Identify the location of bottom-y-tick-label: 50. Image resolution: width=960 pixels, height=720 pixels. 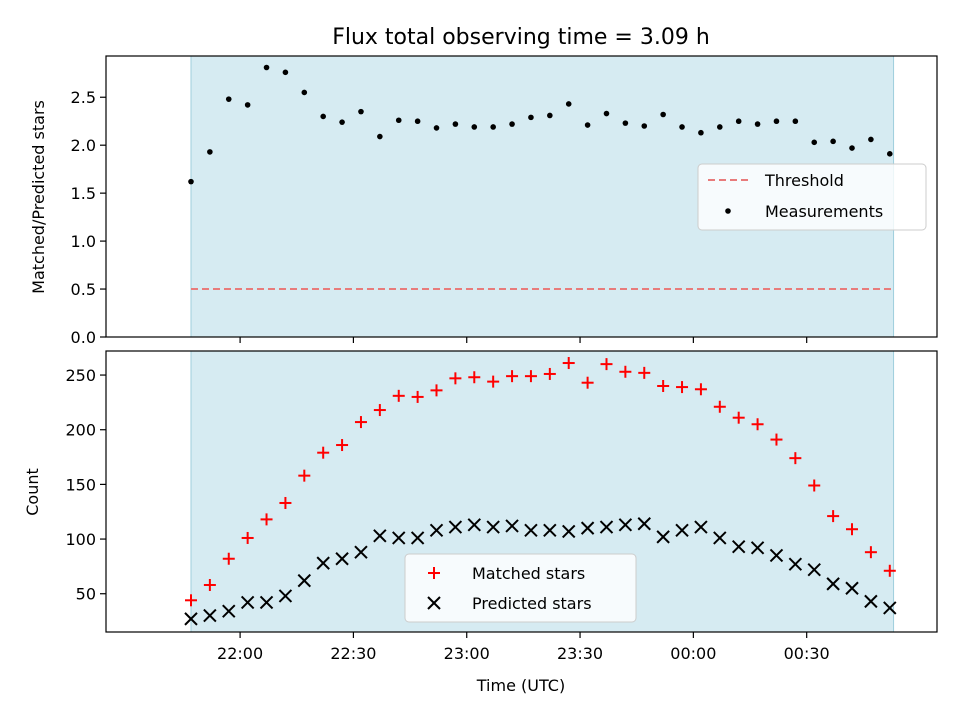
(86, 594).